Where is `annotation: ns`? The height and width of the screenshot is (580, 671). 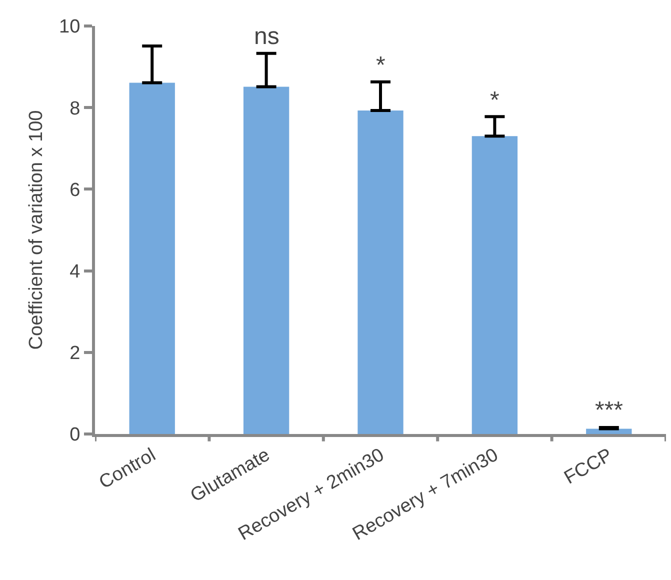
annotation: ns is located at coordinates (267, 36).